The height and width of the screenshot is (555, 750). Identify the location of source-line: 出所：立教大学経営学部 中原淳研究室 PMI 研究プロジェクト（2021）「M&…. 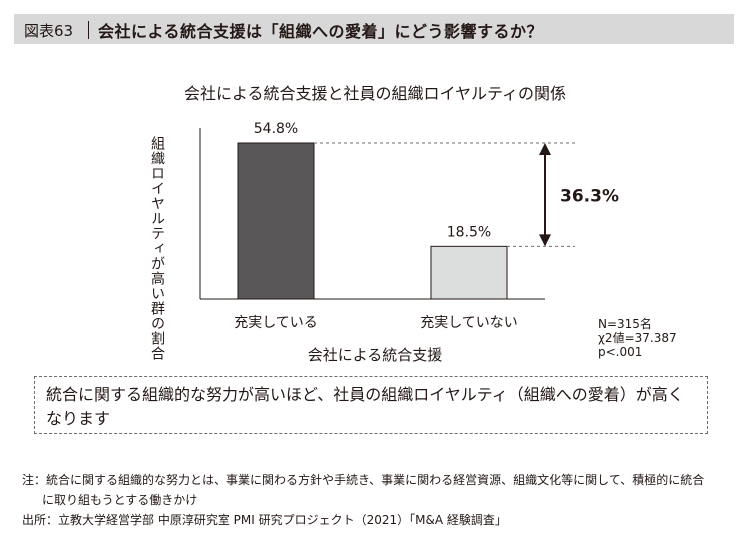
(264, 520).